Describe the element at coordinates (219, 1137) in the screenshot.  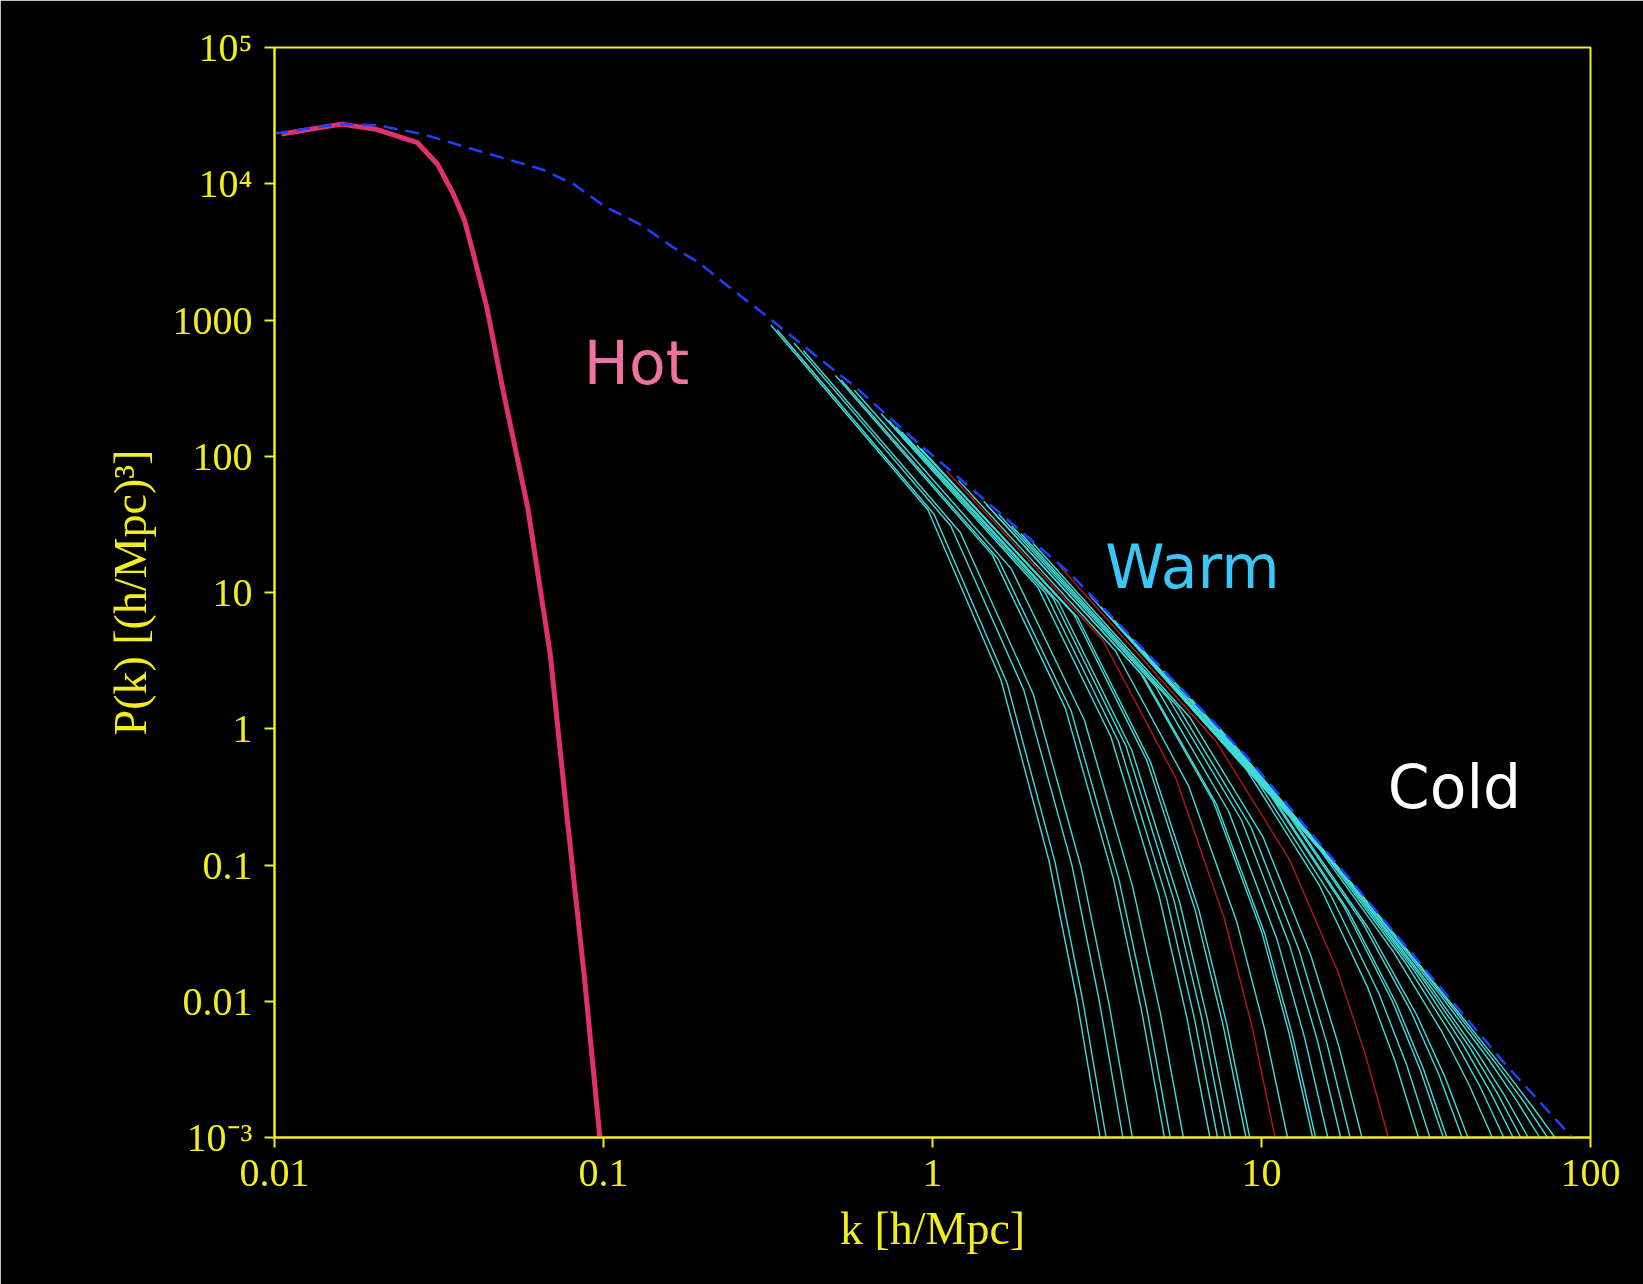
I see `y-tick-label: 10⁻³` at that location.